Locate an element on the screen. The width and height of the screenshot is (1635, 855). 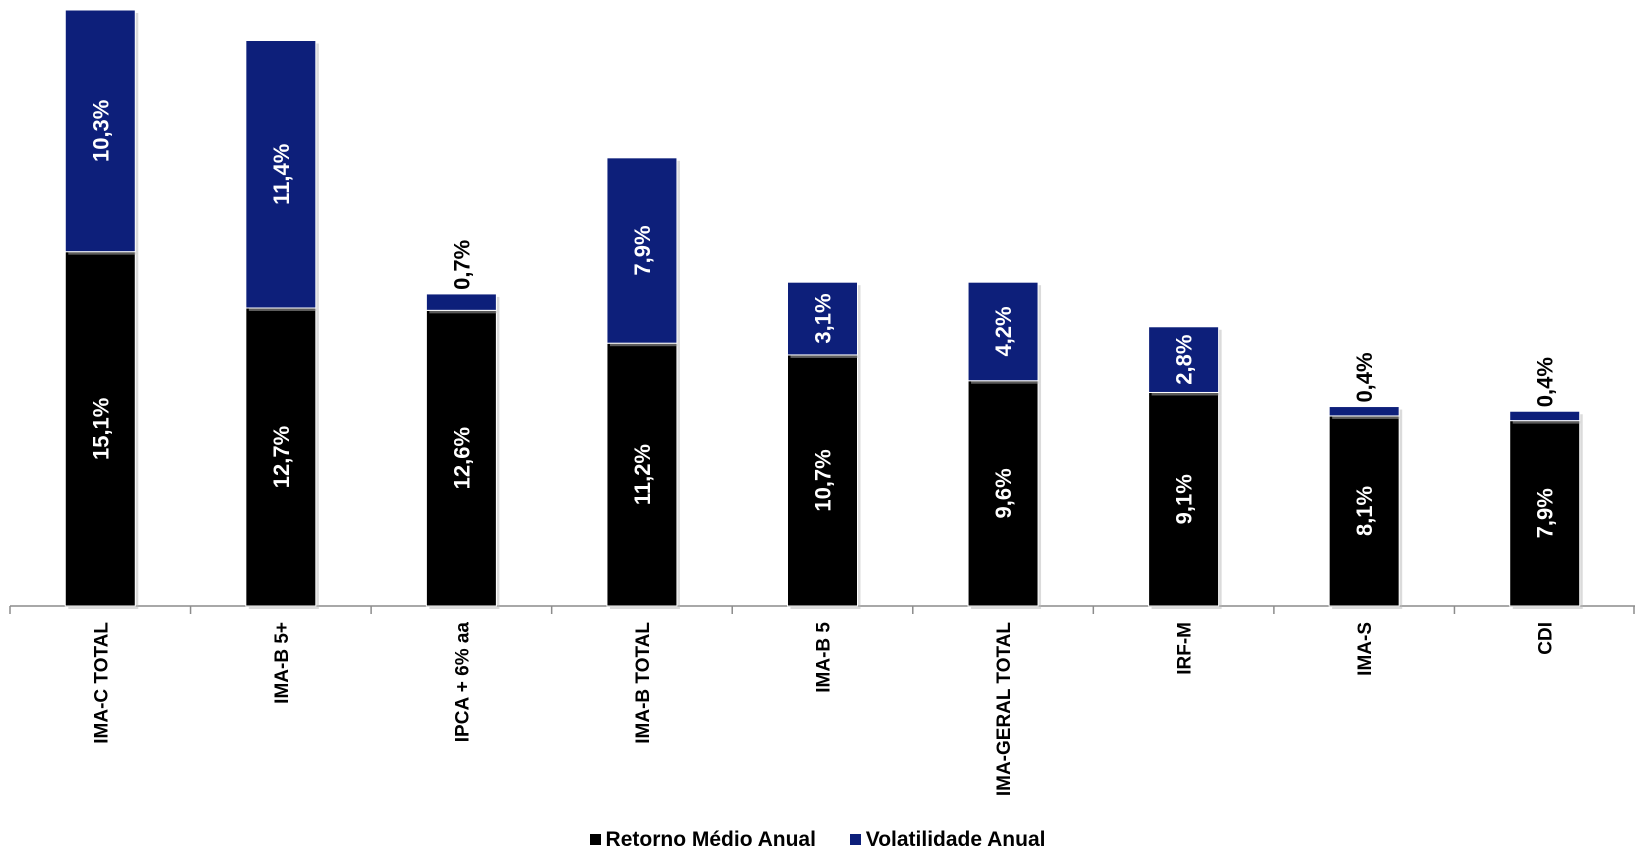
data-label: 9,6% is located at coordinates (1003, 493).